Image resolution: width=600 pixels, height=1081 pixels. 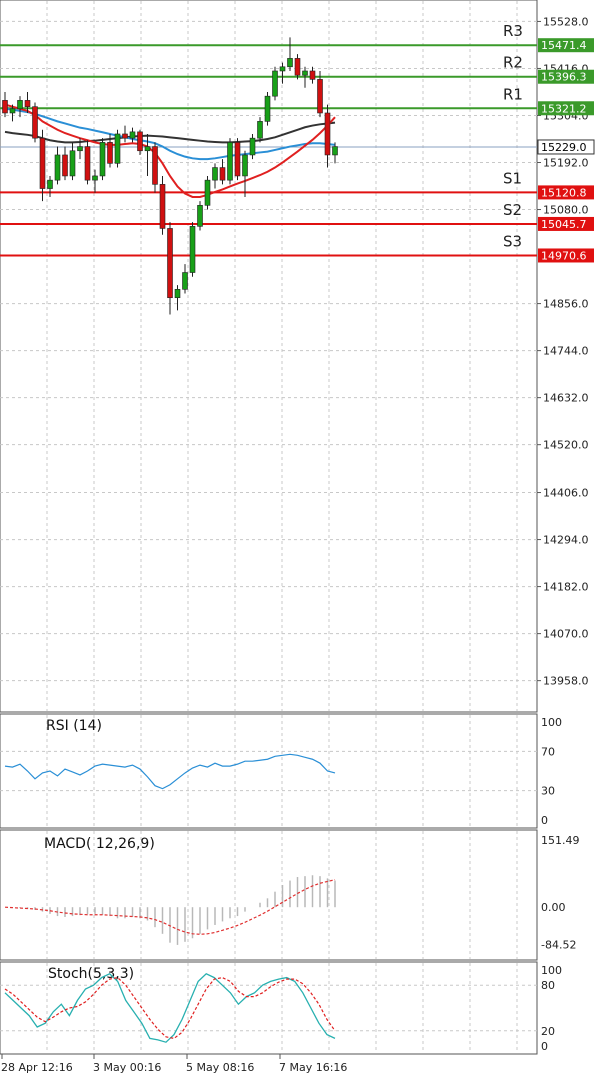 What do you see at coordinates (551, 722) in the screenshot?
I see `rsi-tick-label: 100` at bounding box center [551, 722].